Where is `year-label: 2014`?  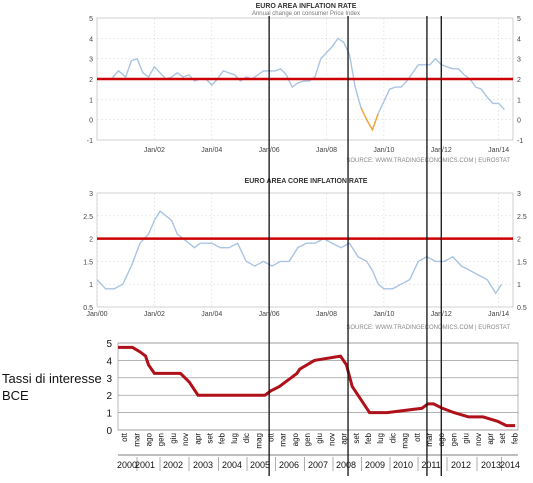
year-label: 2014 is located at coordinates (510, 465).